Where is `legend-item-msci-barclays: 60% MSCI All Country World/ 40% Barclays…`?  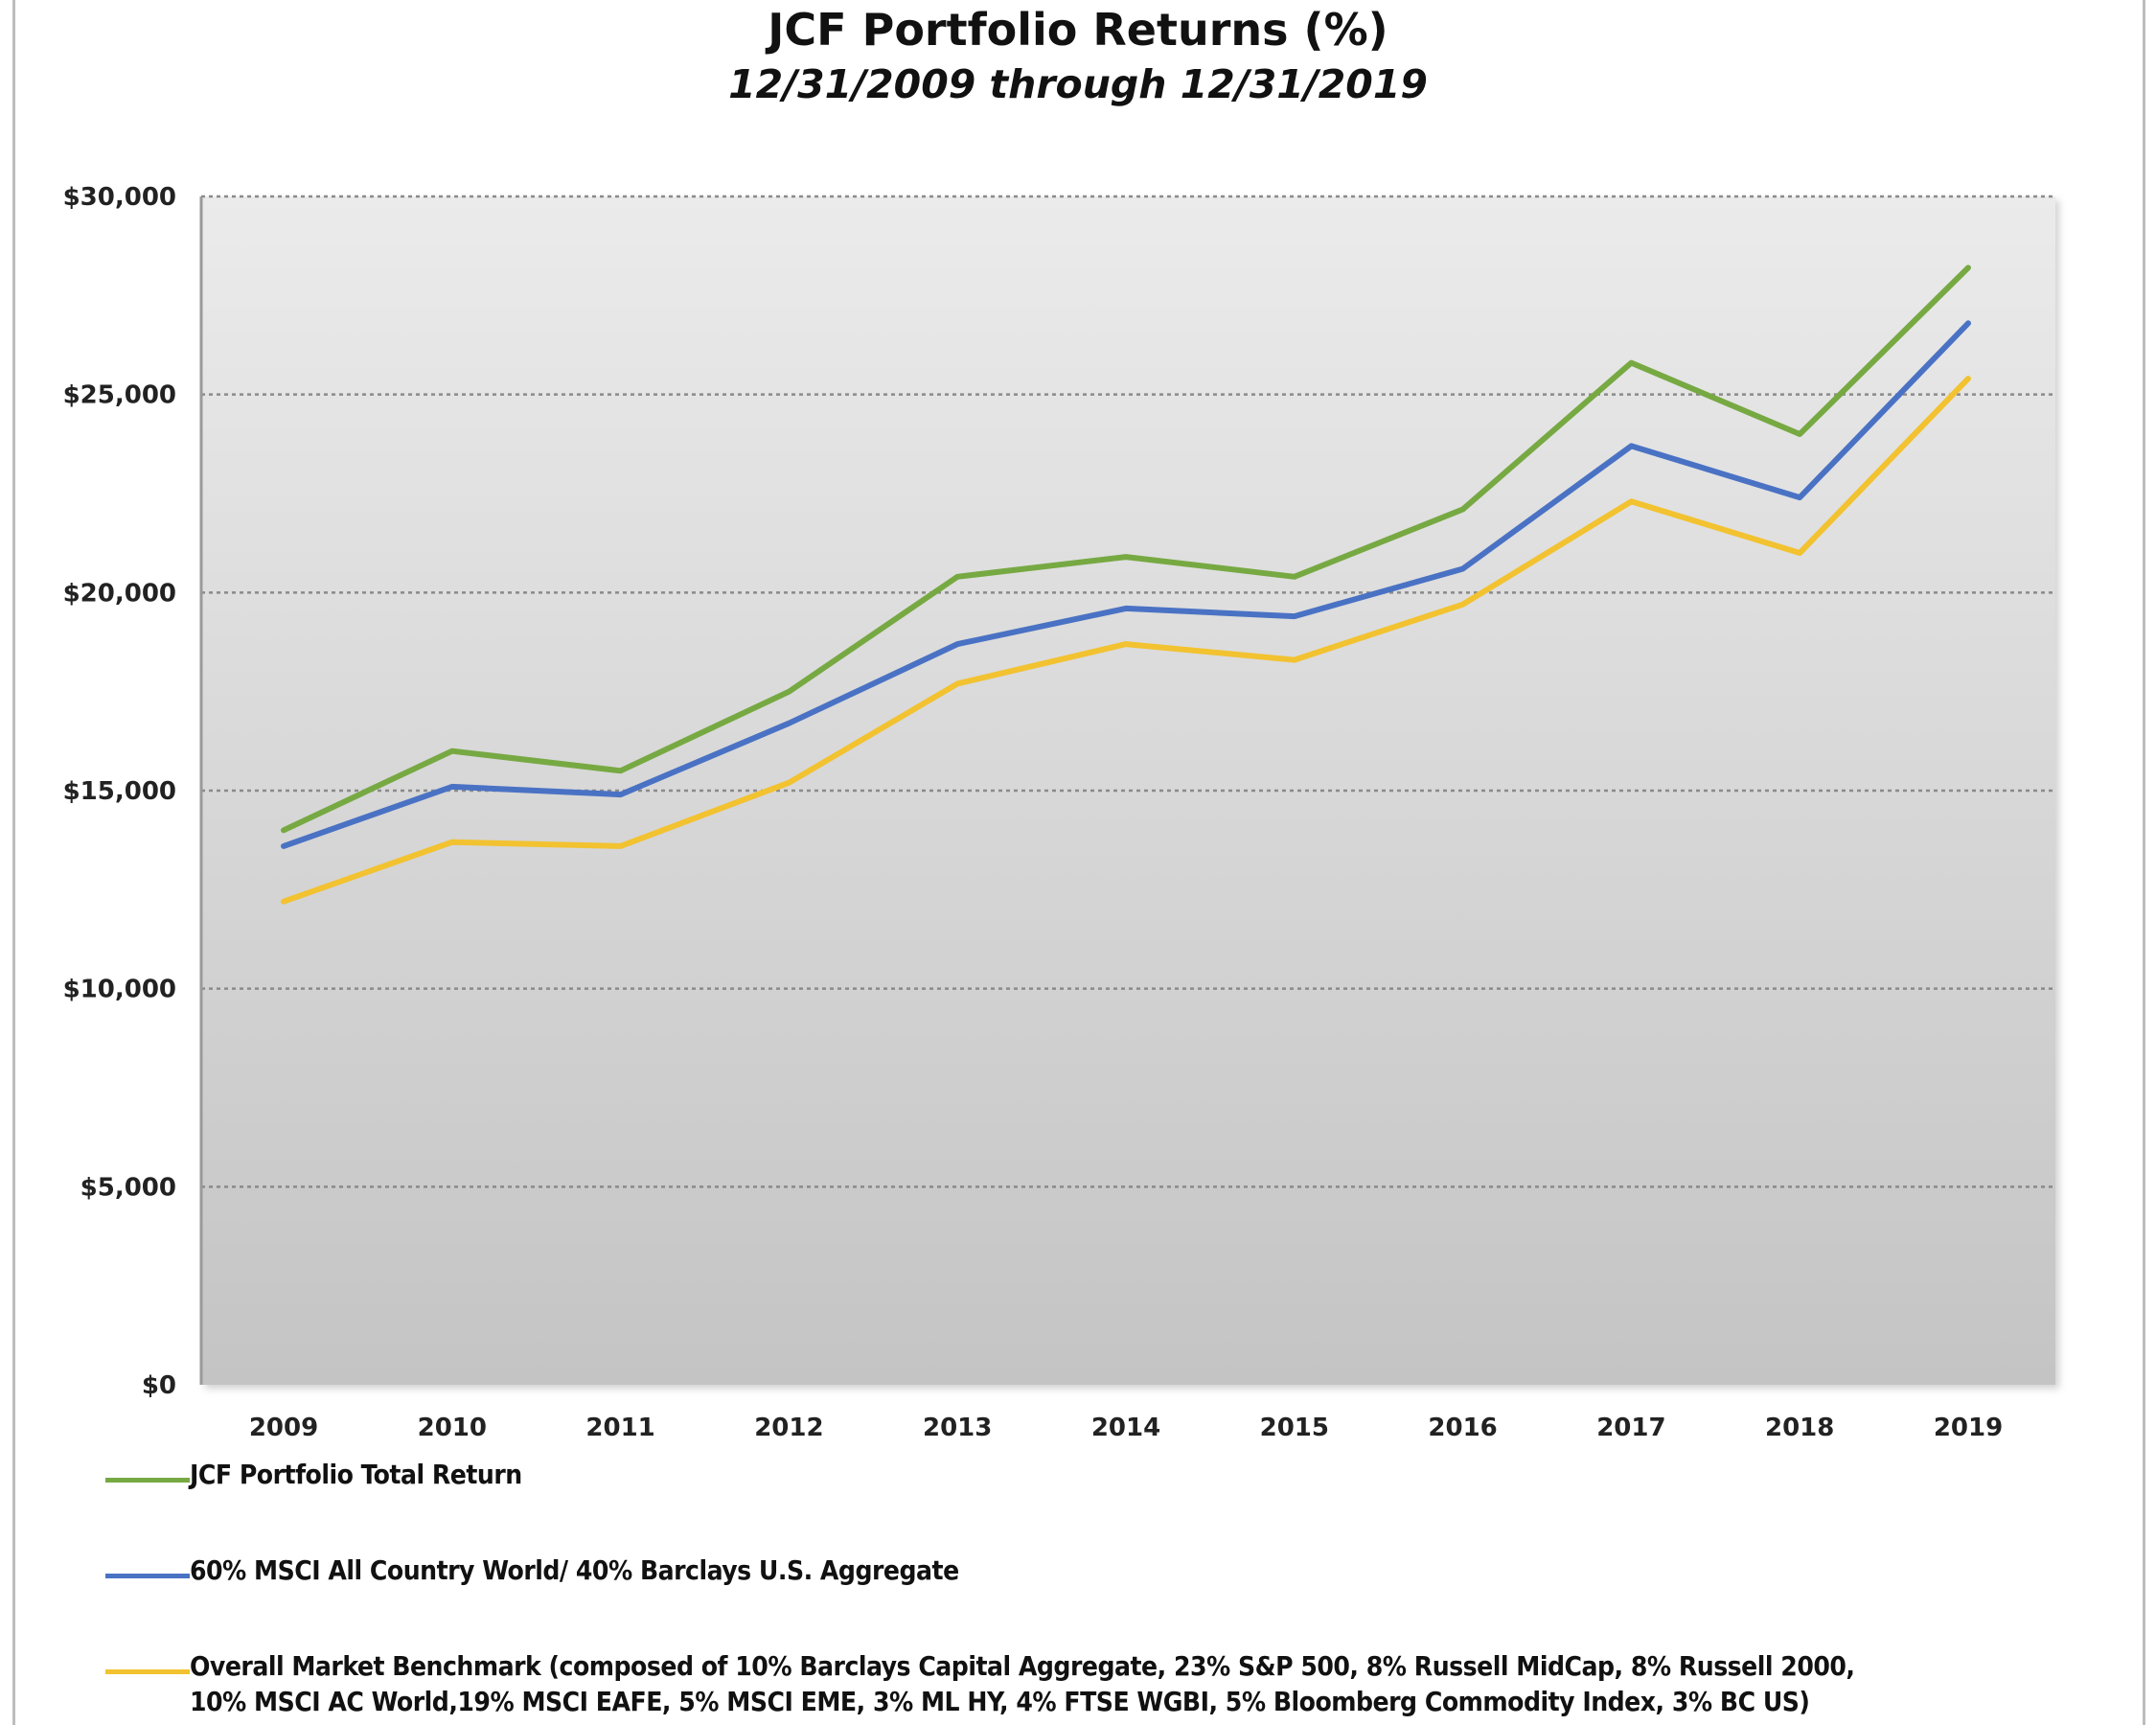
legend-item-msci-barclays: 60% MSCI All Country World/ 40% Barclays… is located at coordinates (1116, 1570).